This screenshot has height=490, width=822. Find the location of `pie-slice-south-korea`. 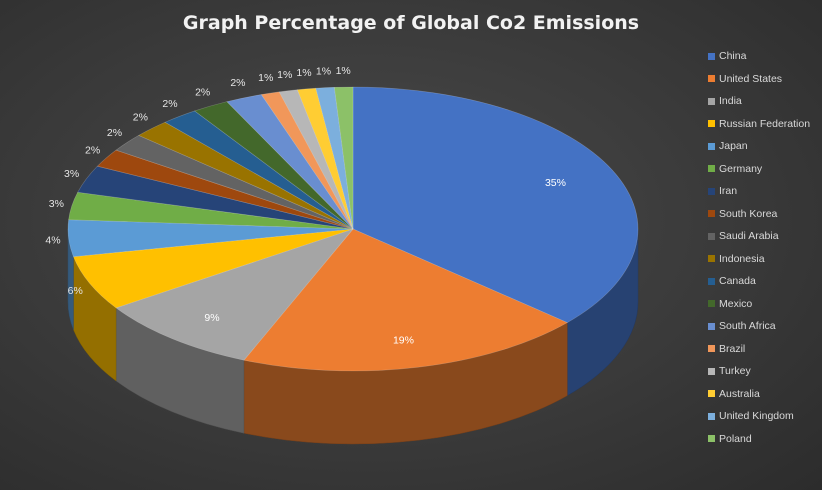

pie-slice-south-korea is located at coordinates (225, 189).